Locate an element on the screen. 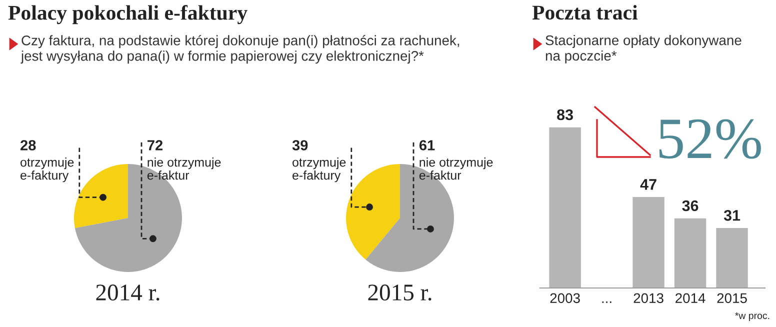  annotation: 52% is located at coordinates (710, 139).